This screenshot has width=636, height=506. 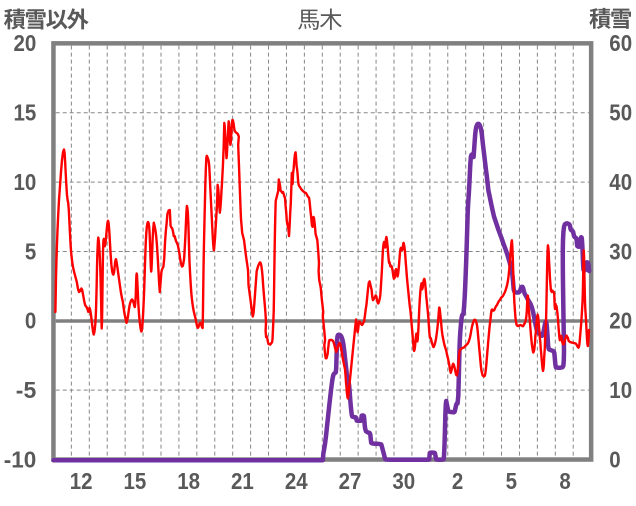 What do you see at coordinates (20, 459) in the screenshot?
I see `svg-text: -10` at bounding box center [20, 459].